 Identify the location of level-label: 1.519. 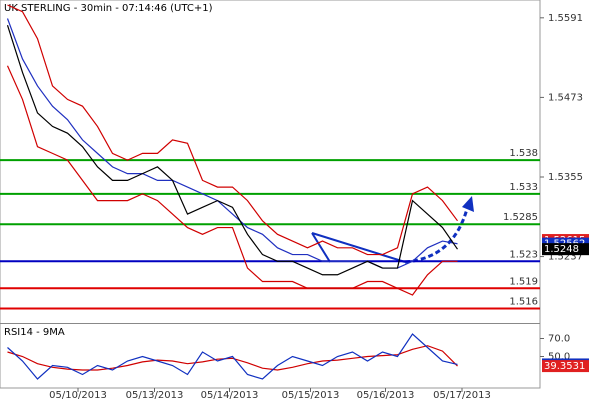
(523, 281).